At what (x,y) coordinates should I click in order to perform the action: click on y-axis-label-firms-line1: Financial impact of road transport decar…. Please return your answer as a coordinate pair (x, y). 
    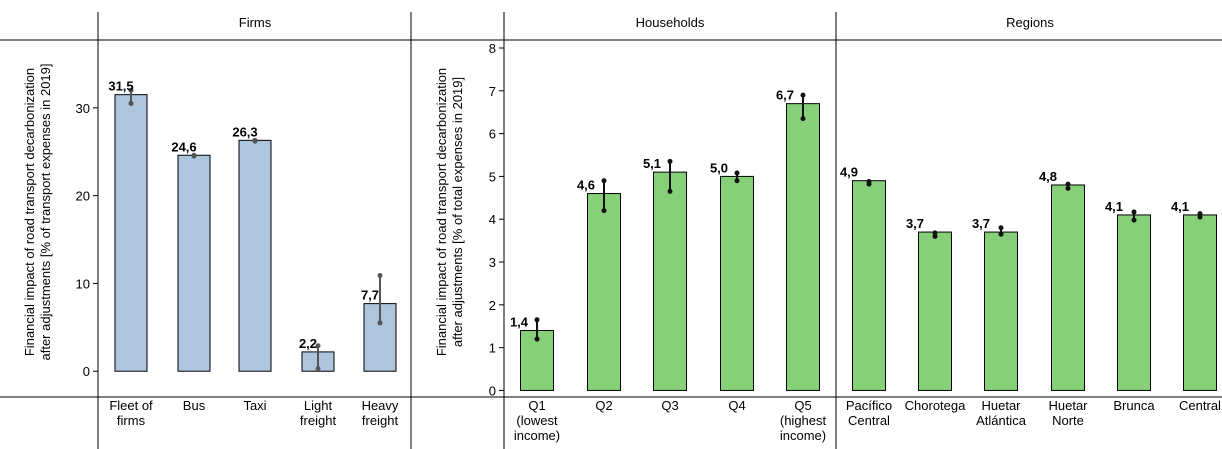
    Looking at the image, I should click on (29, 212).